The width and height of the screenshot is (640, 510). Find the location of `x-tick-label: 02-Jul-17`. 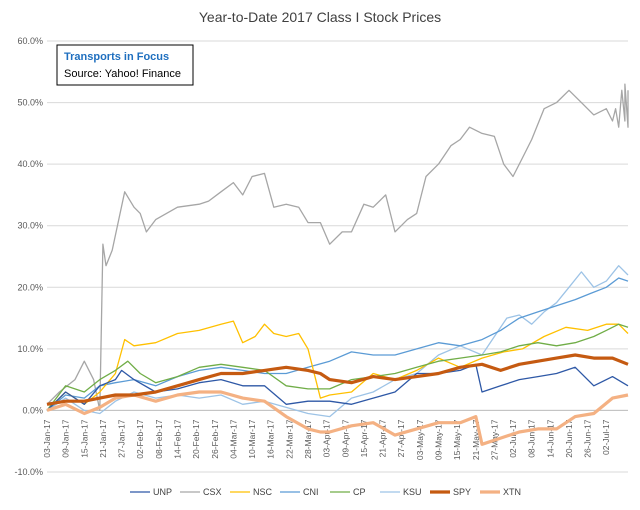

x-tick-label: 02-Jul-17 is located at coordinates (606, 437).